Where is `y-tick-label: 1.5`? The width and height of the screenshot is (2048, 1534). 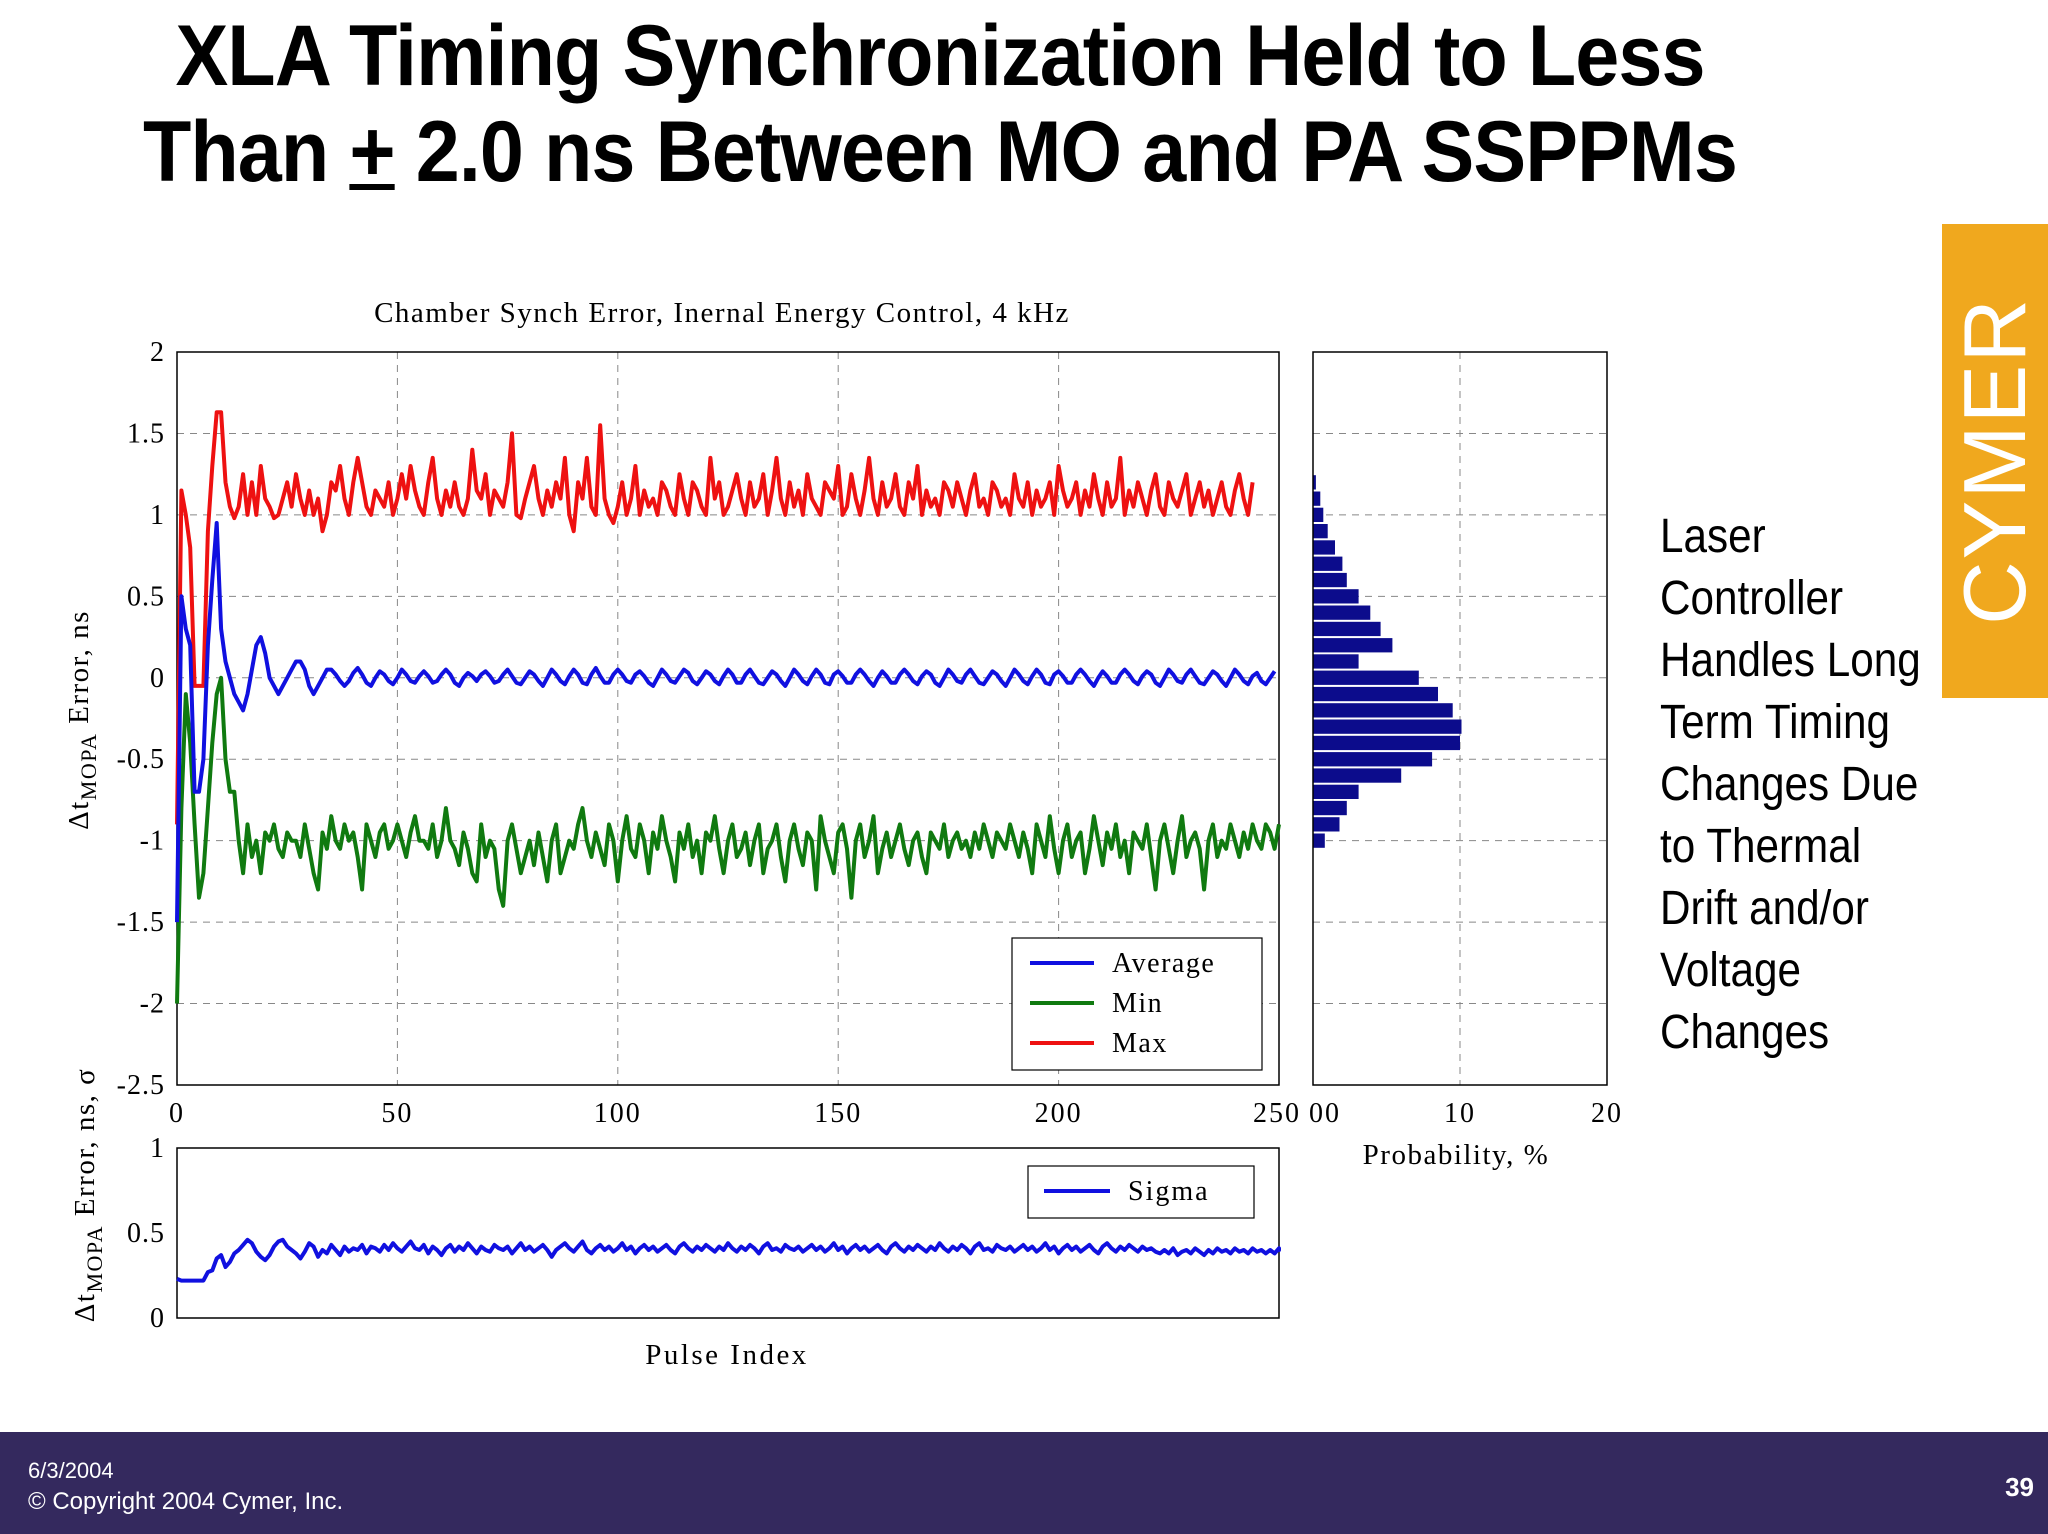
y-tick-label: 1.5 is located at coordinates (146, 433).